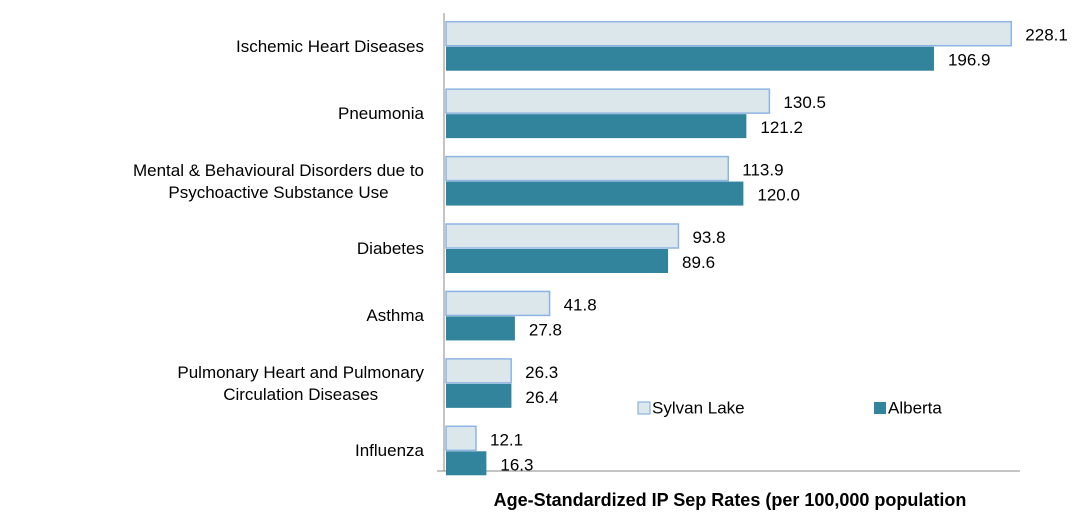 Image resolution: width=1080 pixels, height=514 pixels. What do you see at coordinates (698, 262) in the screenshot?
I see `data-label: 89.6` at bounding box center [698, 262].